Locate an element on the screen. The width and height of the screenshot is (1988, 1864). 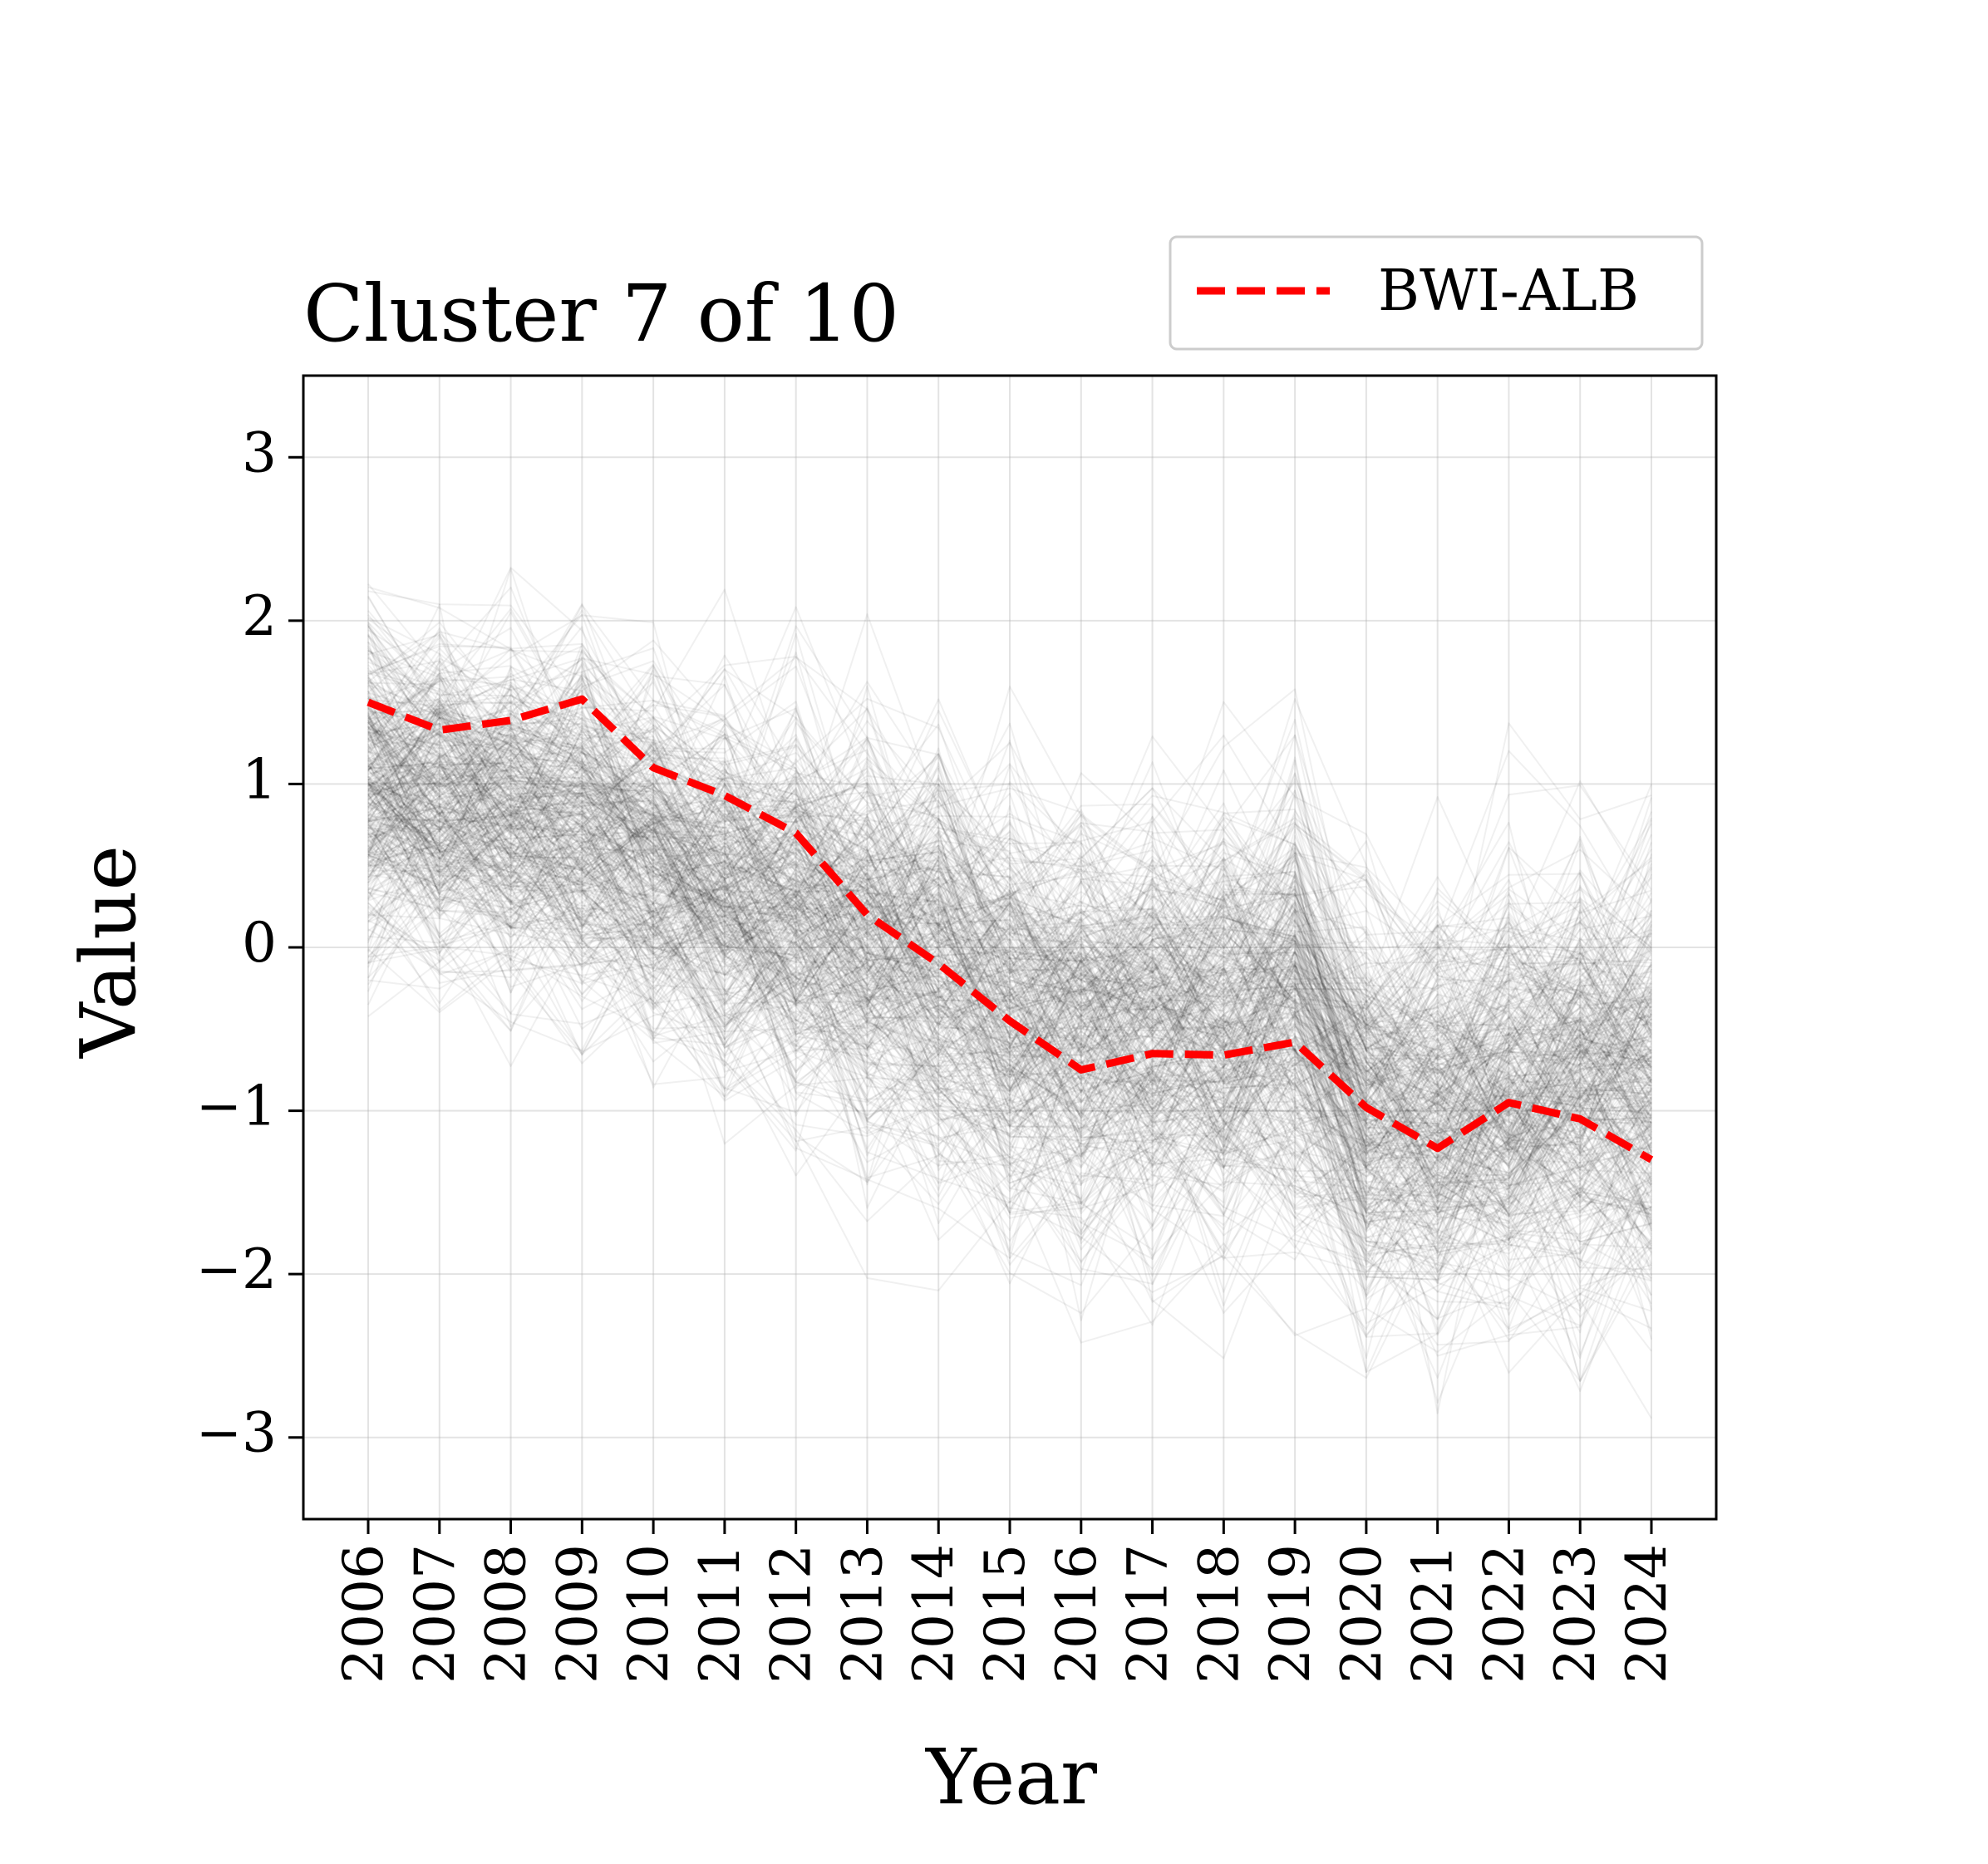
y-axis-label: Value is located at coordinates (109, 952).